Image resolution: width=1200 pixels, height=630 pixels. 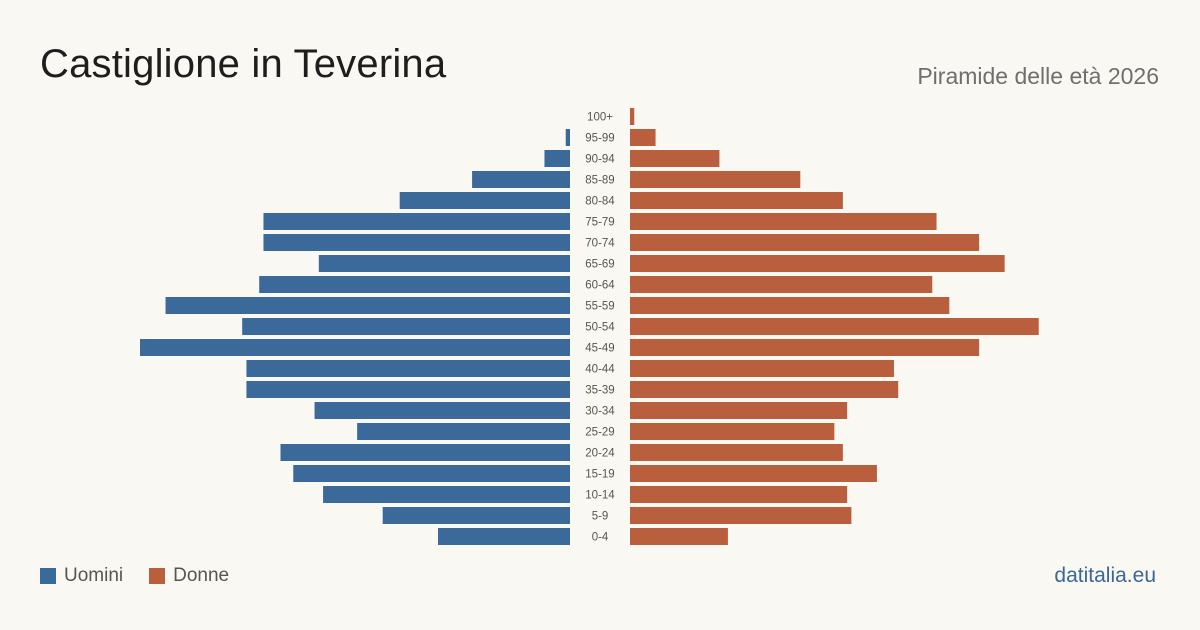 I want to click on bar-female-100+, so click(x=632, y=116).